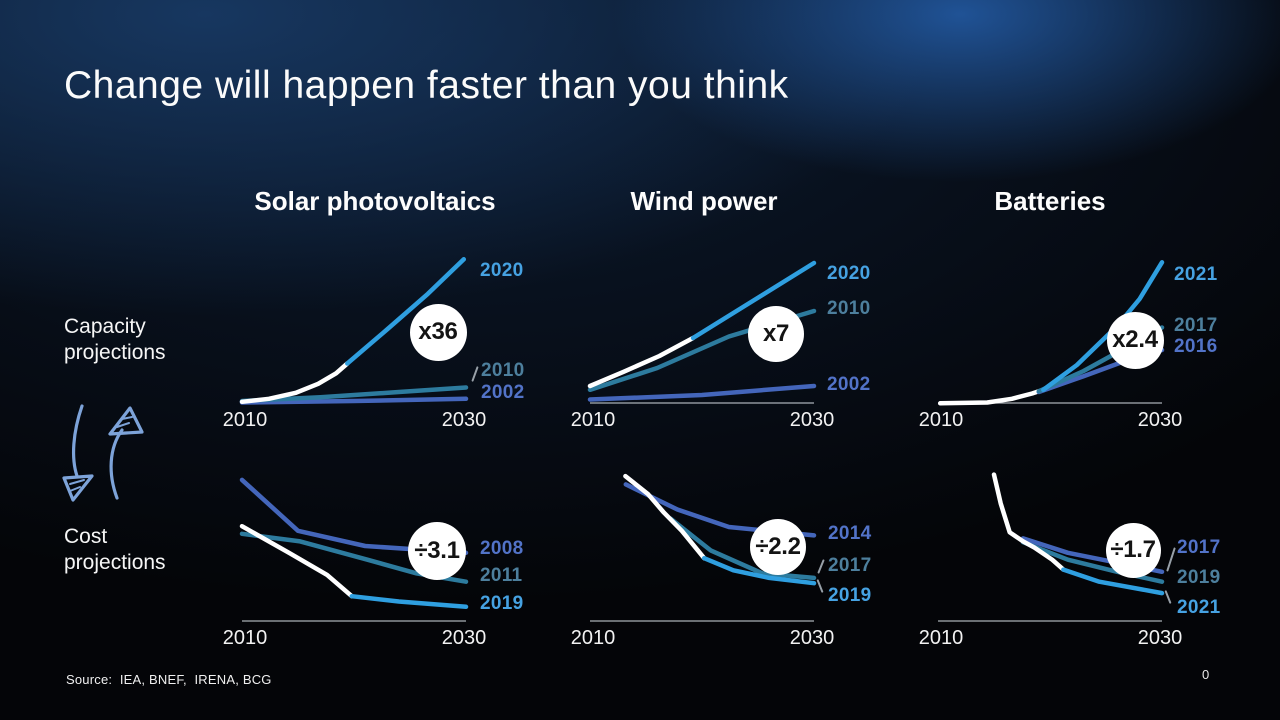 This screenshot has height=720, width=1280. I want to click on source-note: Source: IEA, BNEF, IRENA, BCG, so click(169, 679).